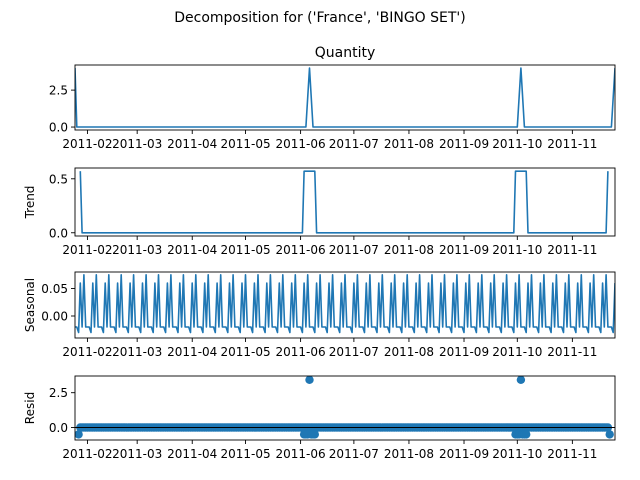 The width and height of the screenshot is (640, 480). What do you see at coordinates (58, 179) in the screenshot?
I see `y-tick-label: 0.5` at bounding box center [58, 179].